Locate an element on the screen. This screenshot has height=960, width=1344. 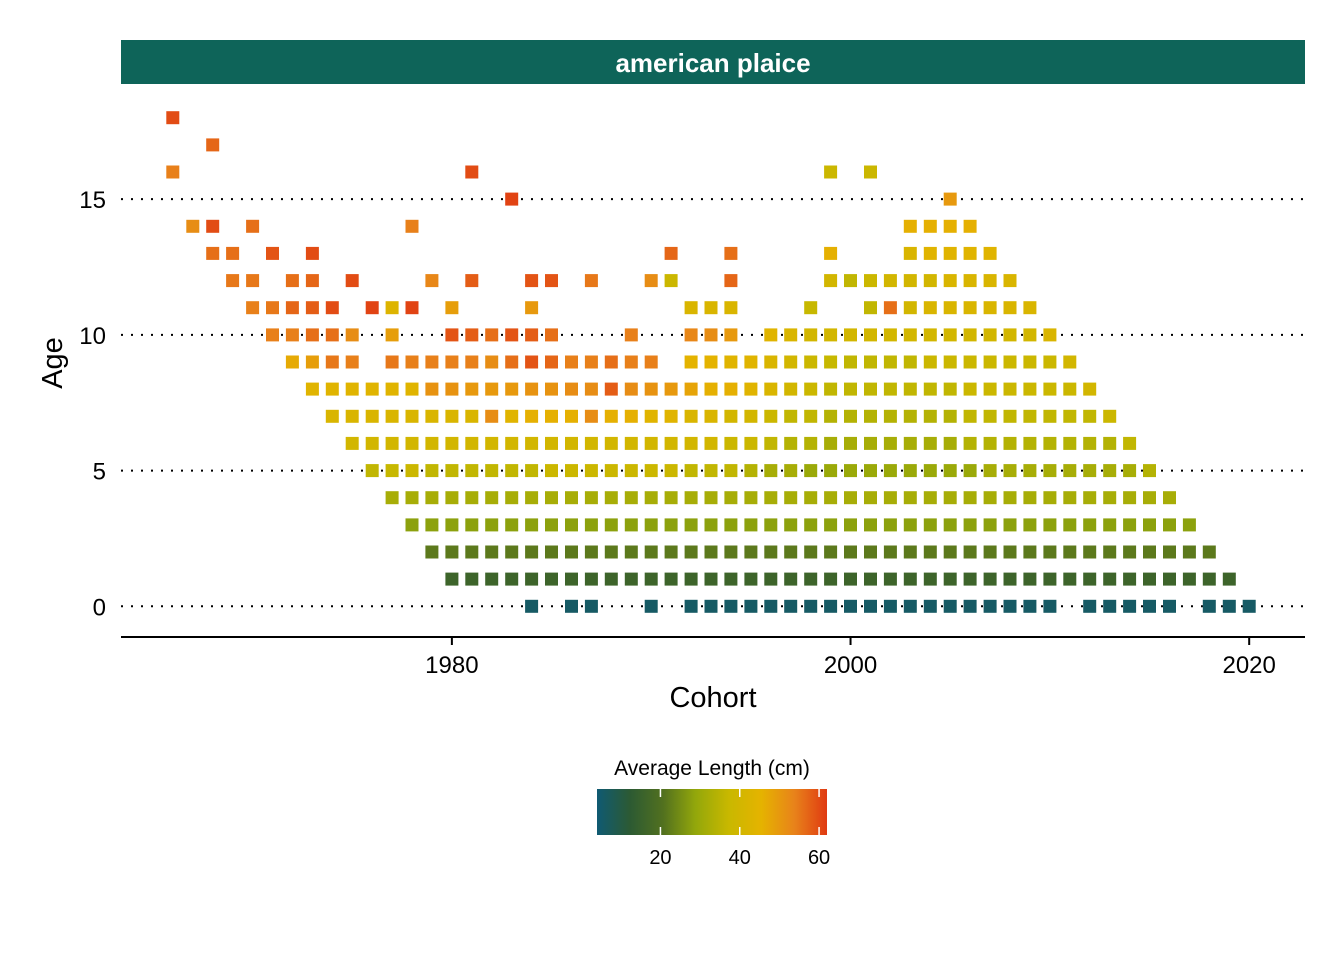
legend-tick-label: 40 is located at coordinates (740, 858).